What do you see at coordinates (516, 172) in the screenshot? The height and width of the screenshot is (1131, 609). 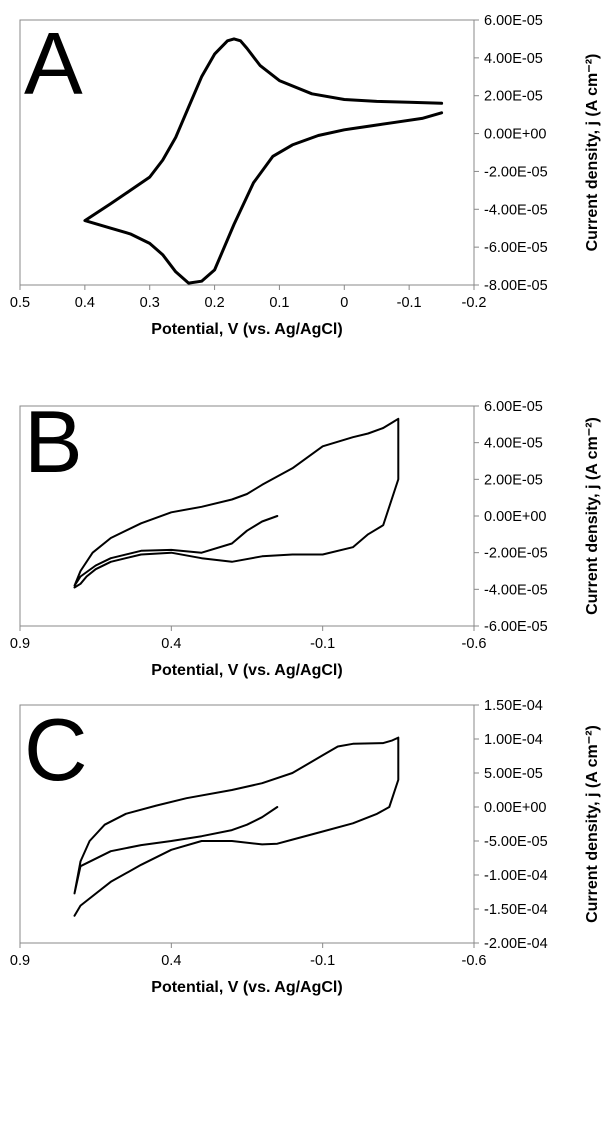 I see `panel-a-y-tick-label: -2.00E-05` at bounding box center [516, 172].